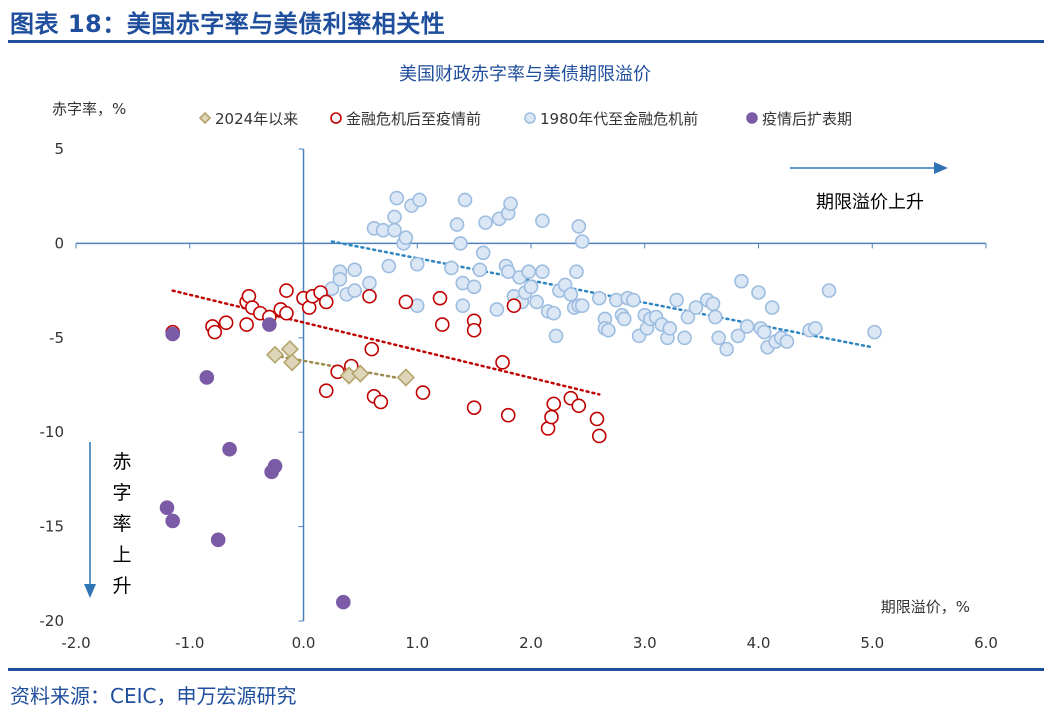  What do you see at coordinates (619, 119) in the screenshot?
I see `legend-label: 1980年代至金融危机前` at bounding box center [619, 119].